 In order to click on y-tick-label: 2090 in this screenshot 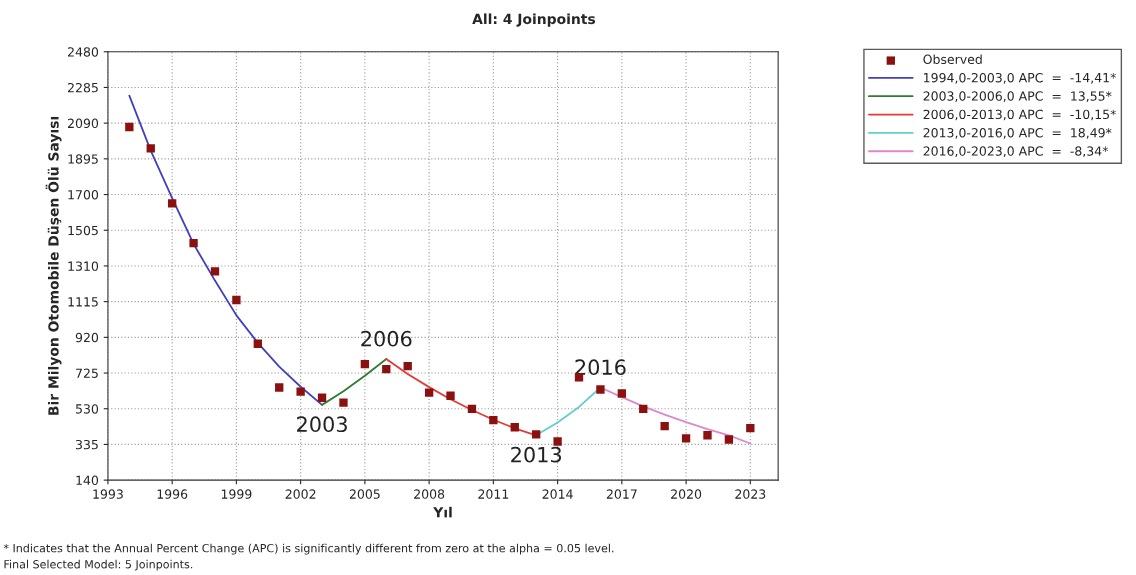, I will do `click(83, 123)`.